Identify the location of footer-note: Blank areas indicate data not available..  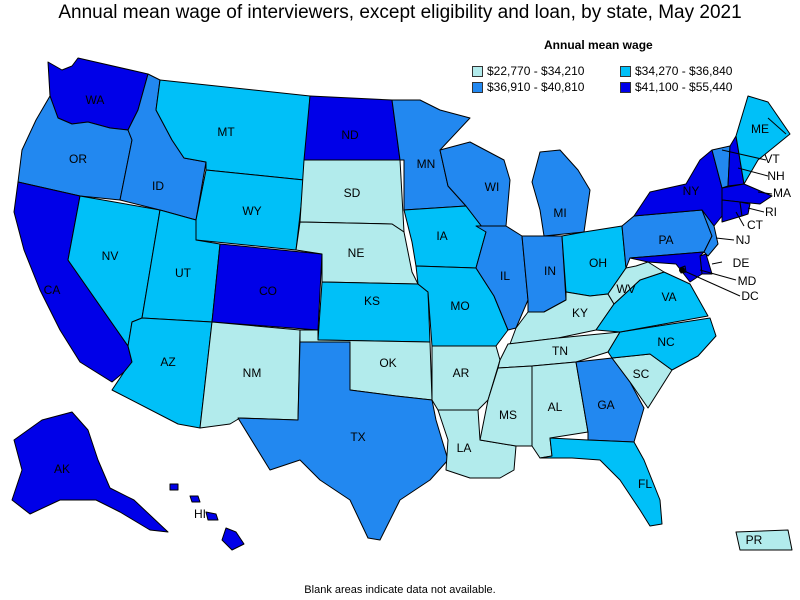
(400, 590).